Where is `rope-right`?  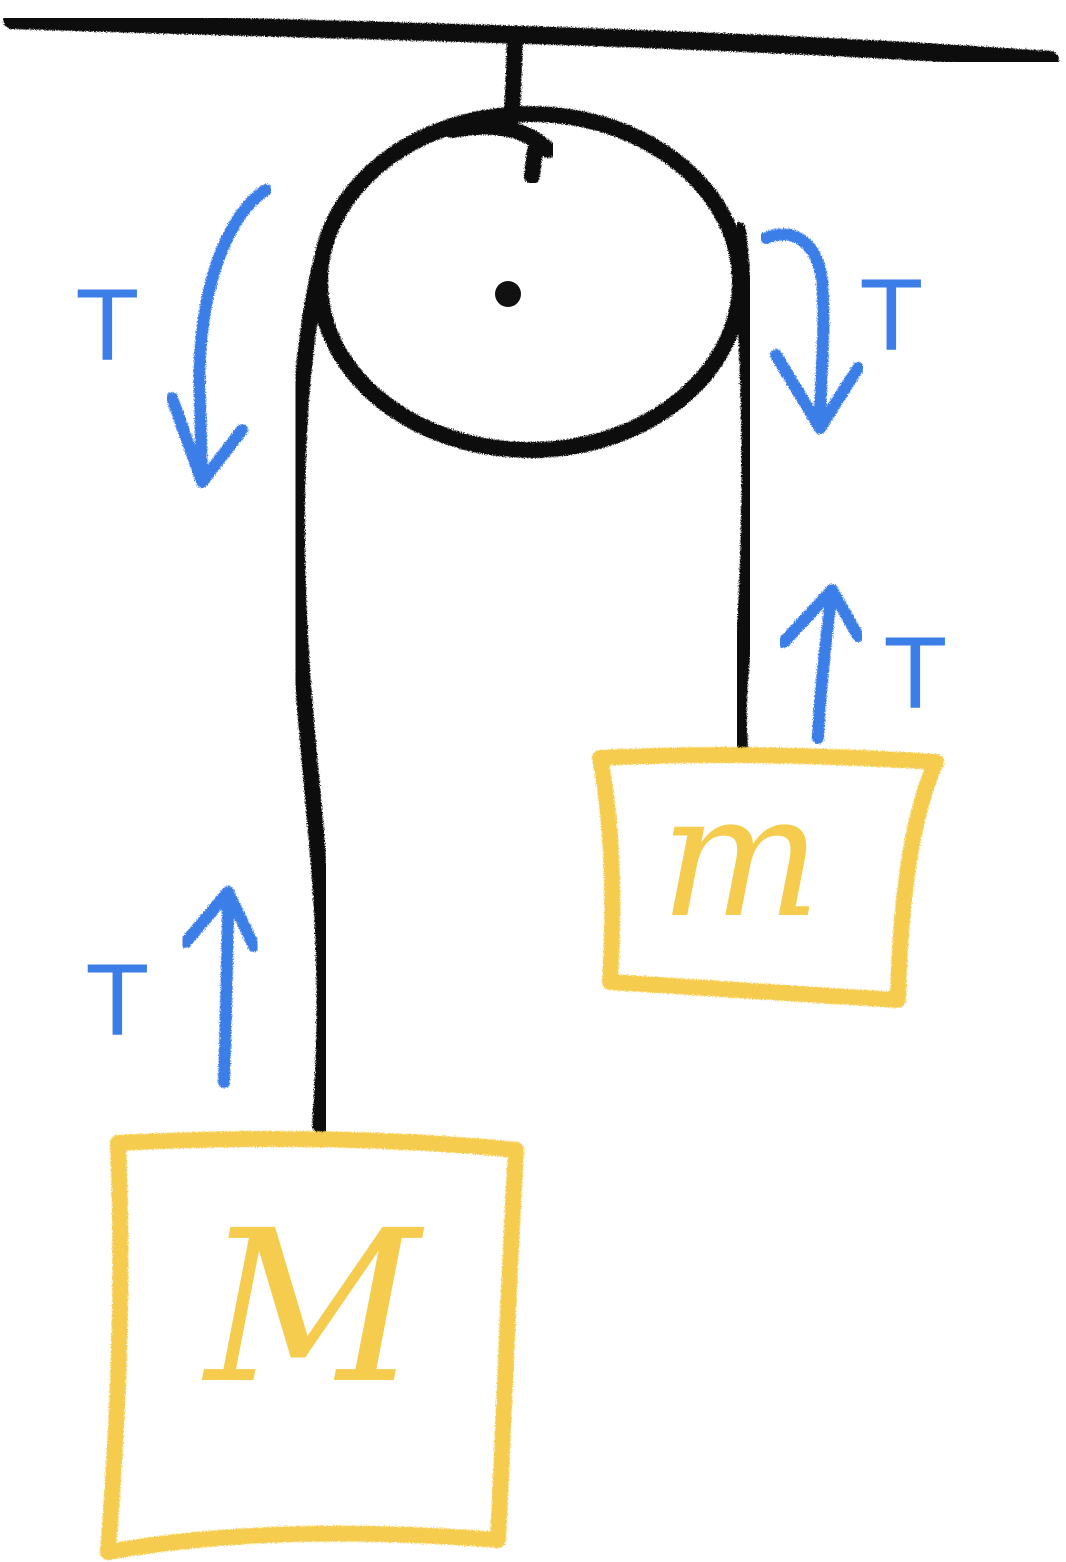 rope-right is located at coordinates (744, 489).